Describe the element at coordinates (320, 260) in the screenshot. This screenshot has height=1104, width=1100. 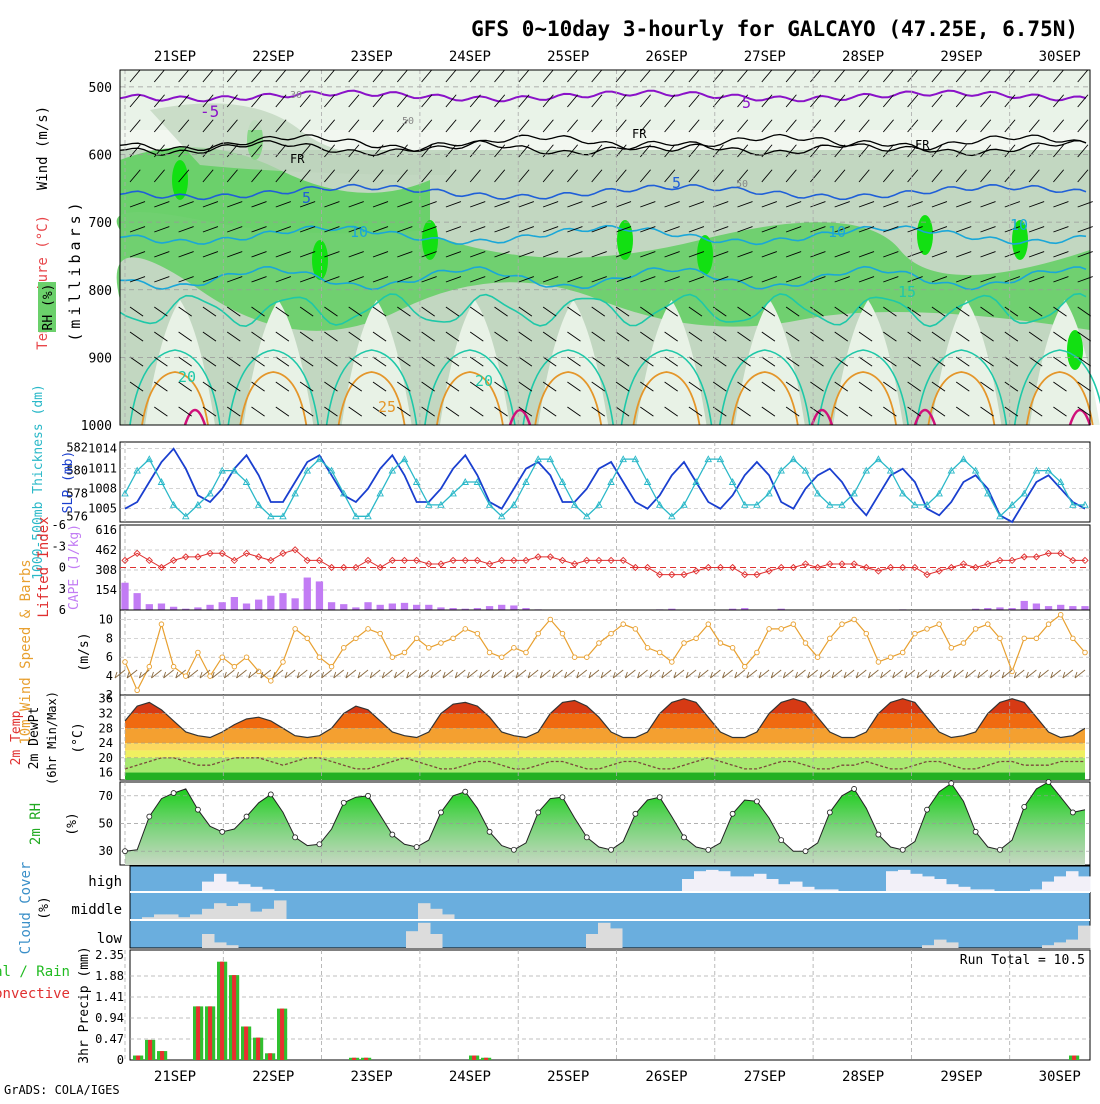
I see `rh-blob-bright` at that location.